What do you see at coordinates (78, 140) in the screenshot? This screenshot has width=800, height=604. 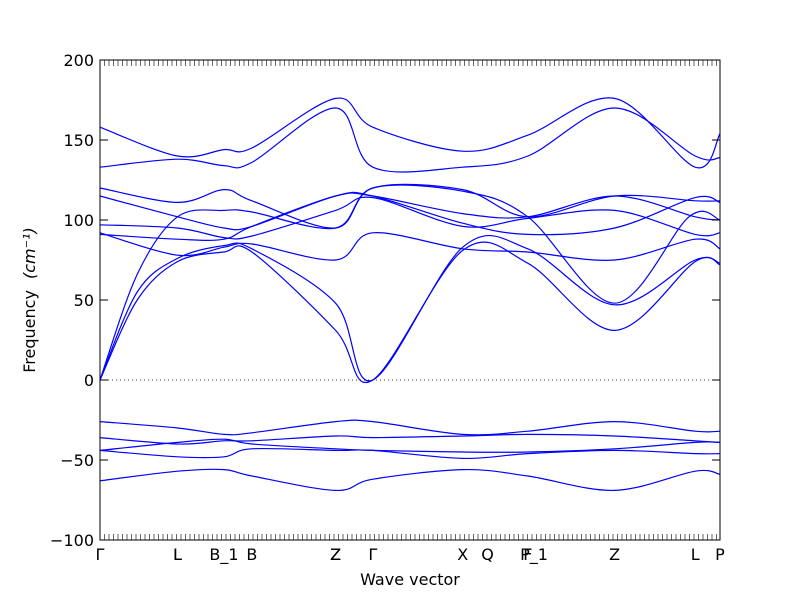 I see `y-tick-label: 150` at bounding box center [78, 140].